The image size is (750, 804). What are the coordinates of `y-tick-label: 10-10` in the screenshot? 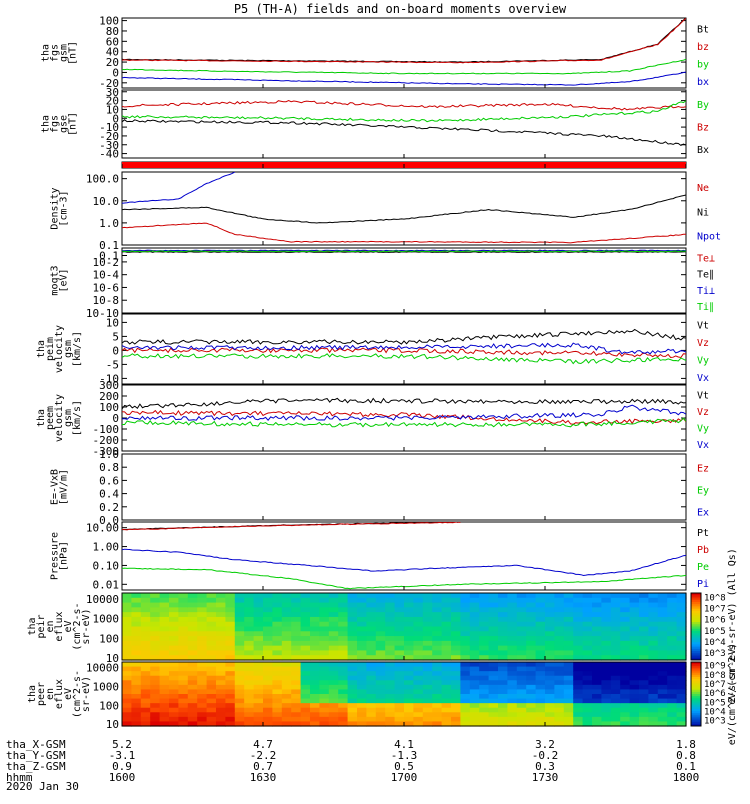 It's located at (102, 313).